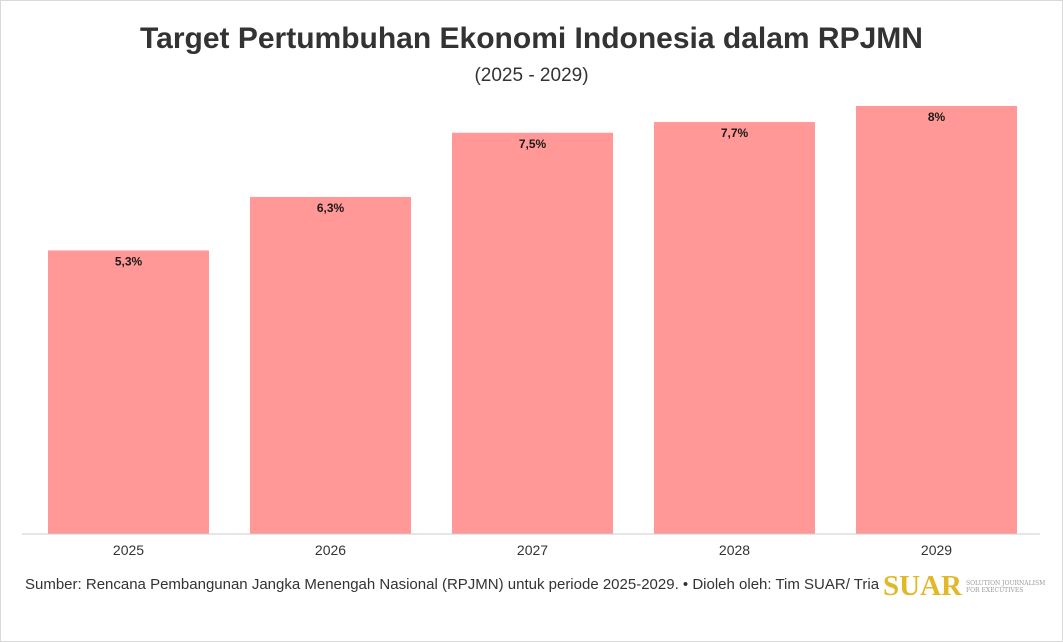 The image size is (1063, 642). What do you see at coordinates (1005, 586) in the screenshot?
I see `logo-tagline: SOLUTION JOURNALISM FOR EXECUTIVES` at bounding box center [1005, 586].